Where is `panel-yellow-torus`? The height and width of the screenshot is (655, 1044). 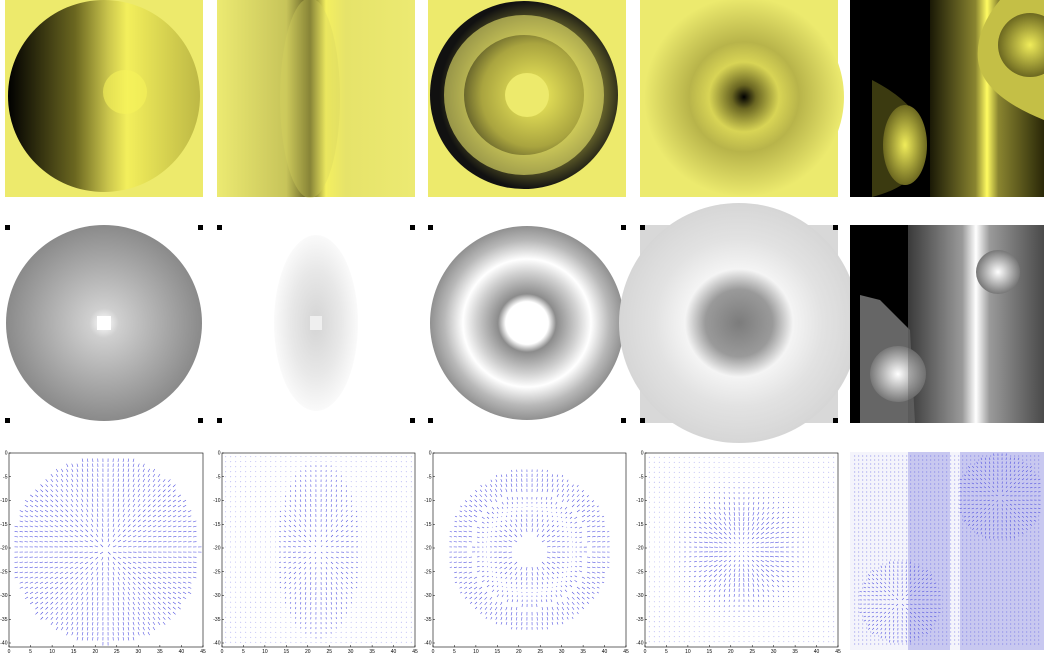 panel-yellow-torus is located at coordinates (527, 98).